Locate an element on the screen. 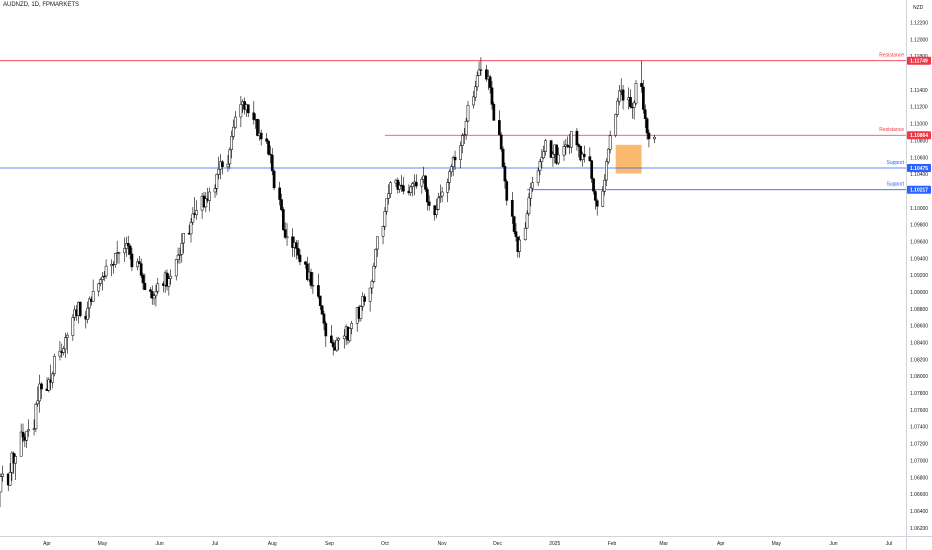  x-tick-label: Feb is located at coordinates (612, 544).